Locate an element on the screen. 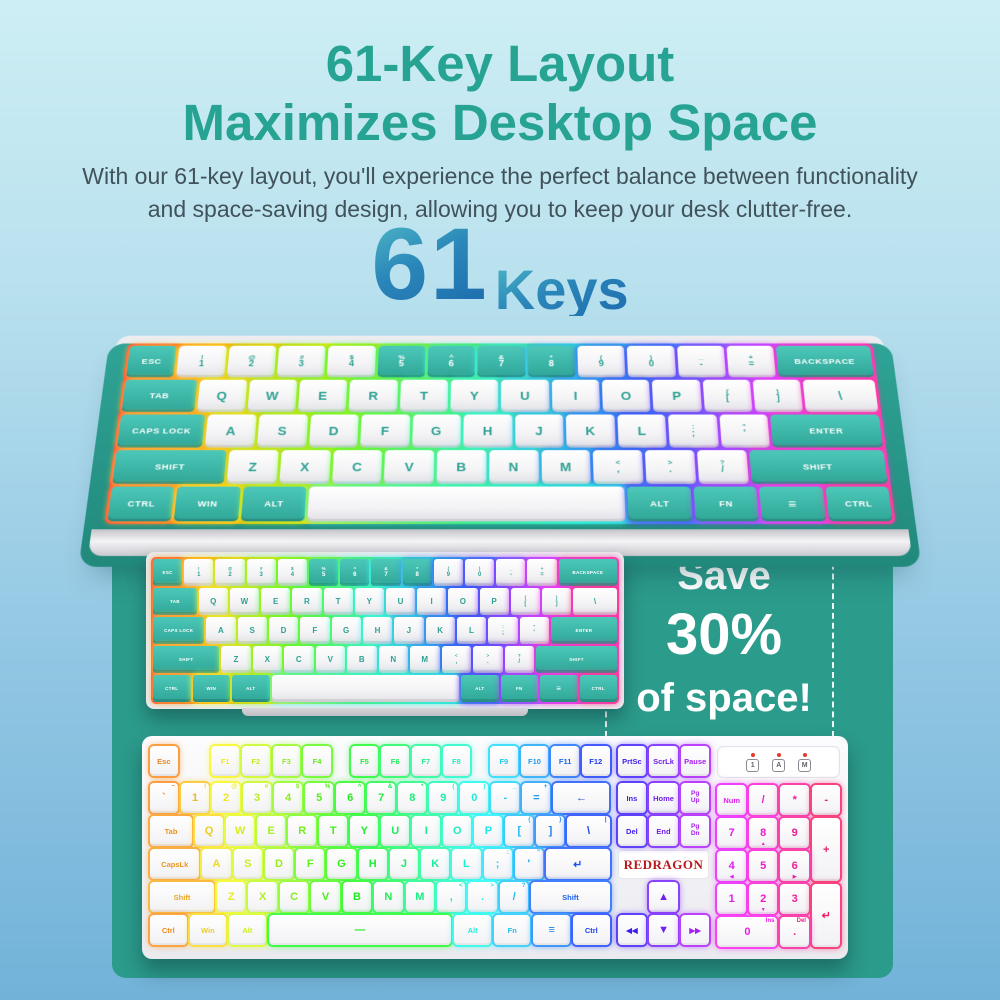  keycap: % 5 is located at coordinates (324, 572).